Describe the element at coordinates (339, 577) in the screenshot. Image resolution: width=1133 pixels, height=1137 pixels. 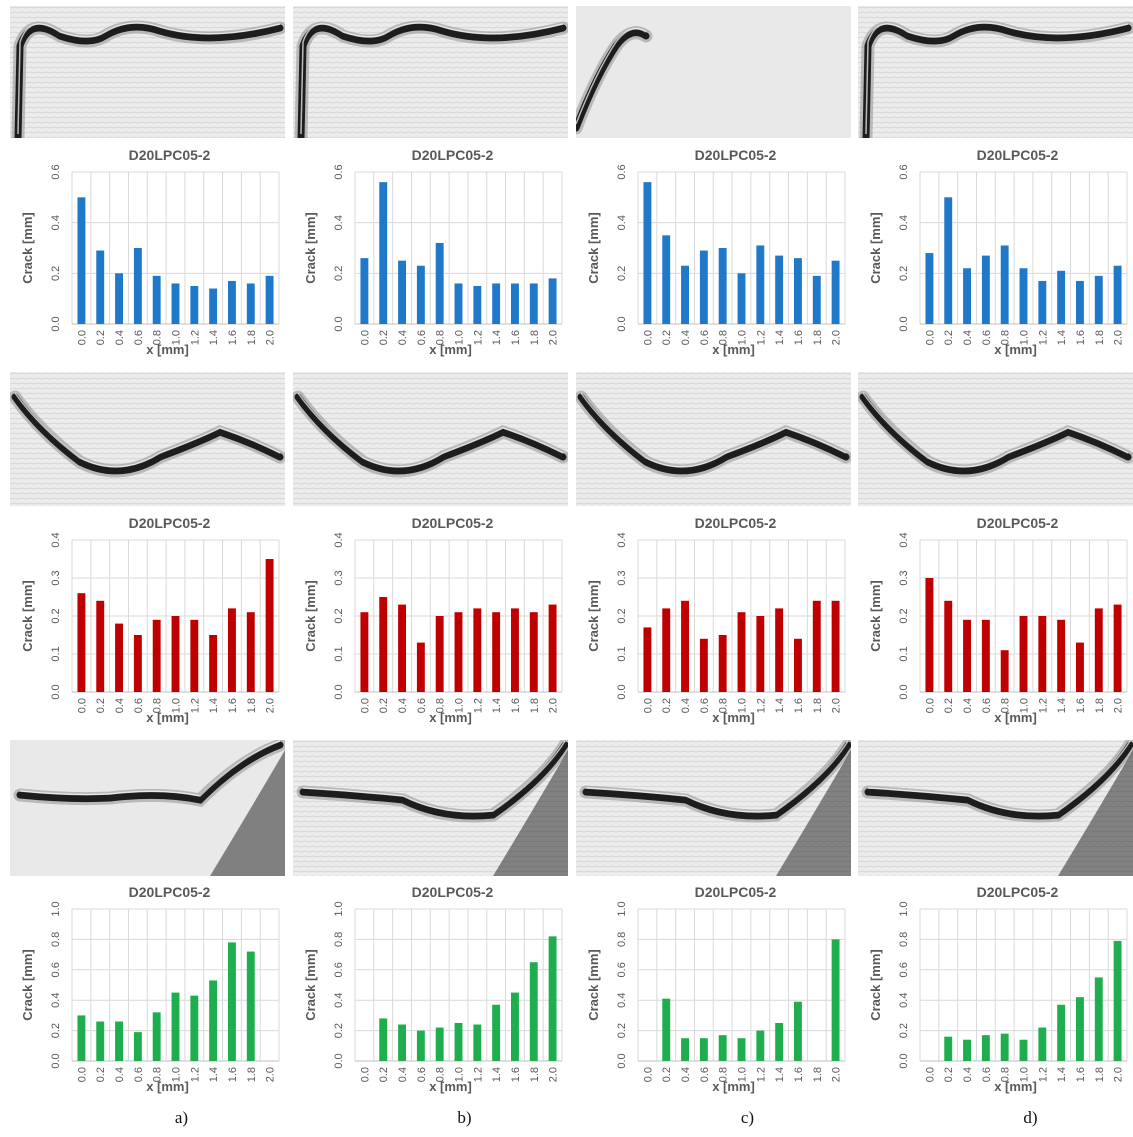
I see `y-tick-label: 0.3` at that location.